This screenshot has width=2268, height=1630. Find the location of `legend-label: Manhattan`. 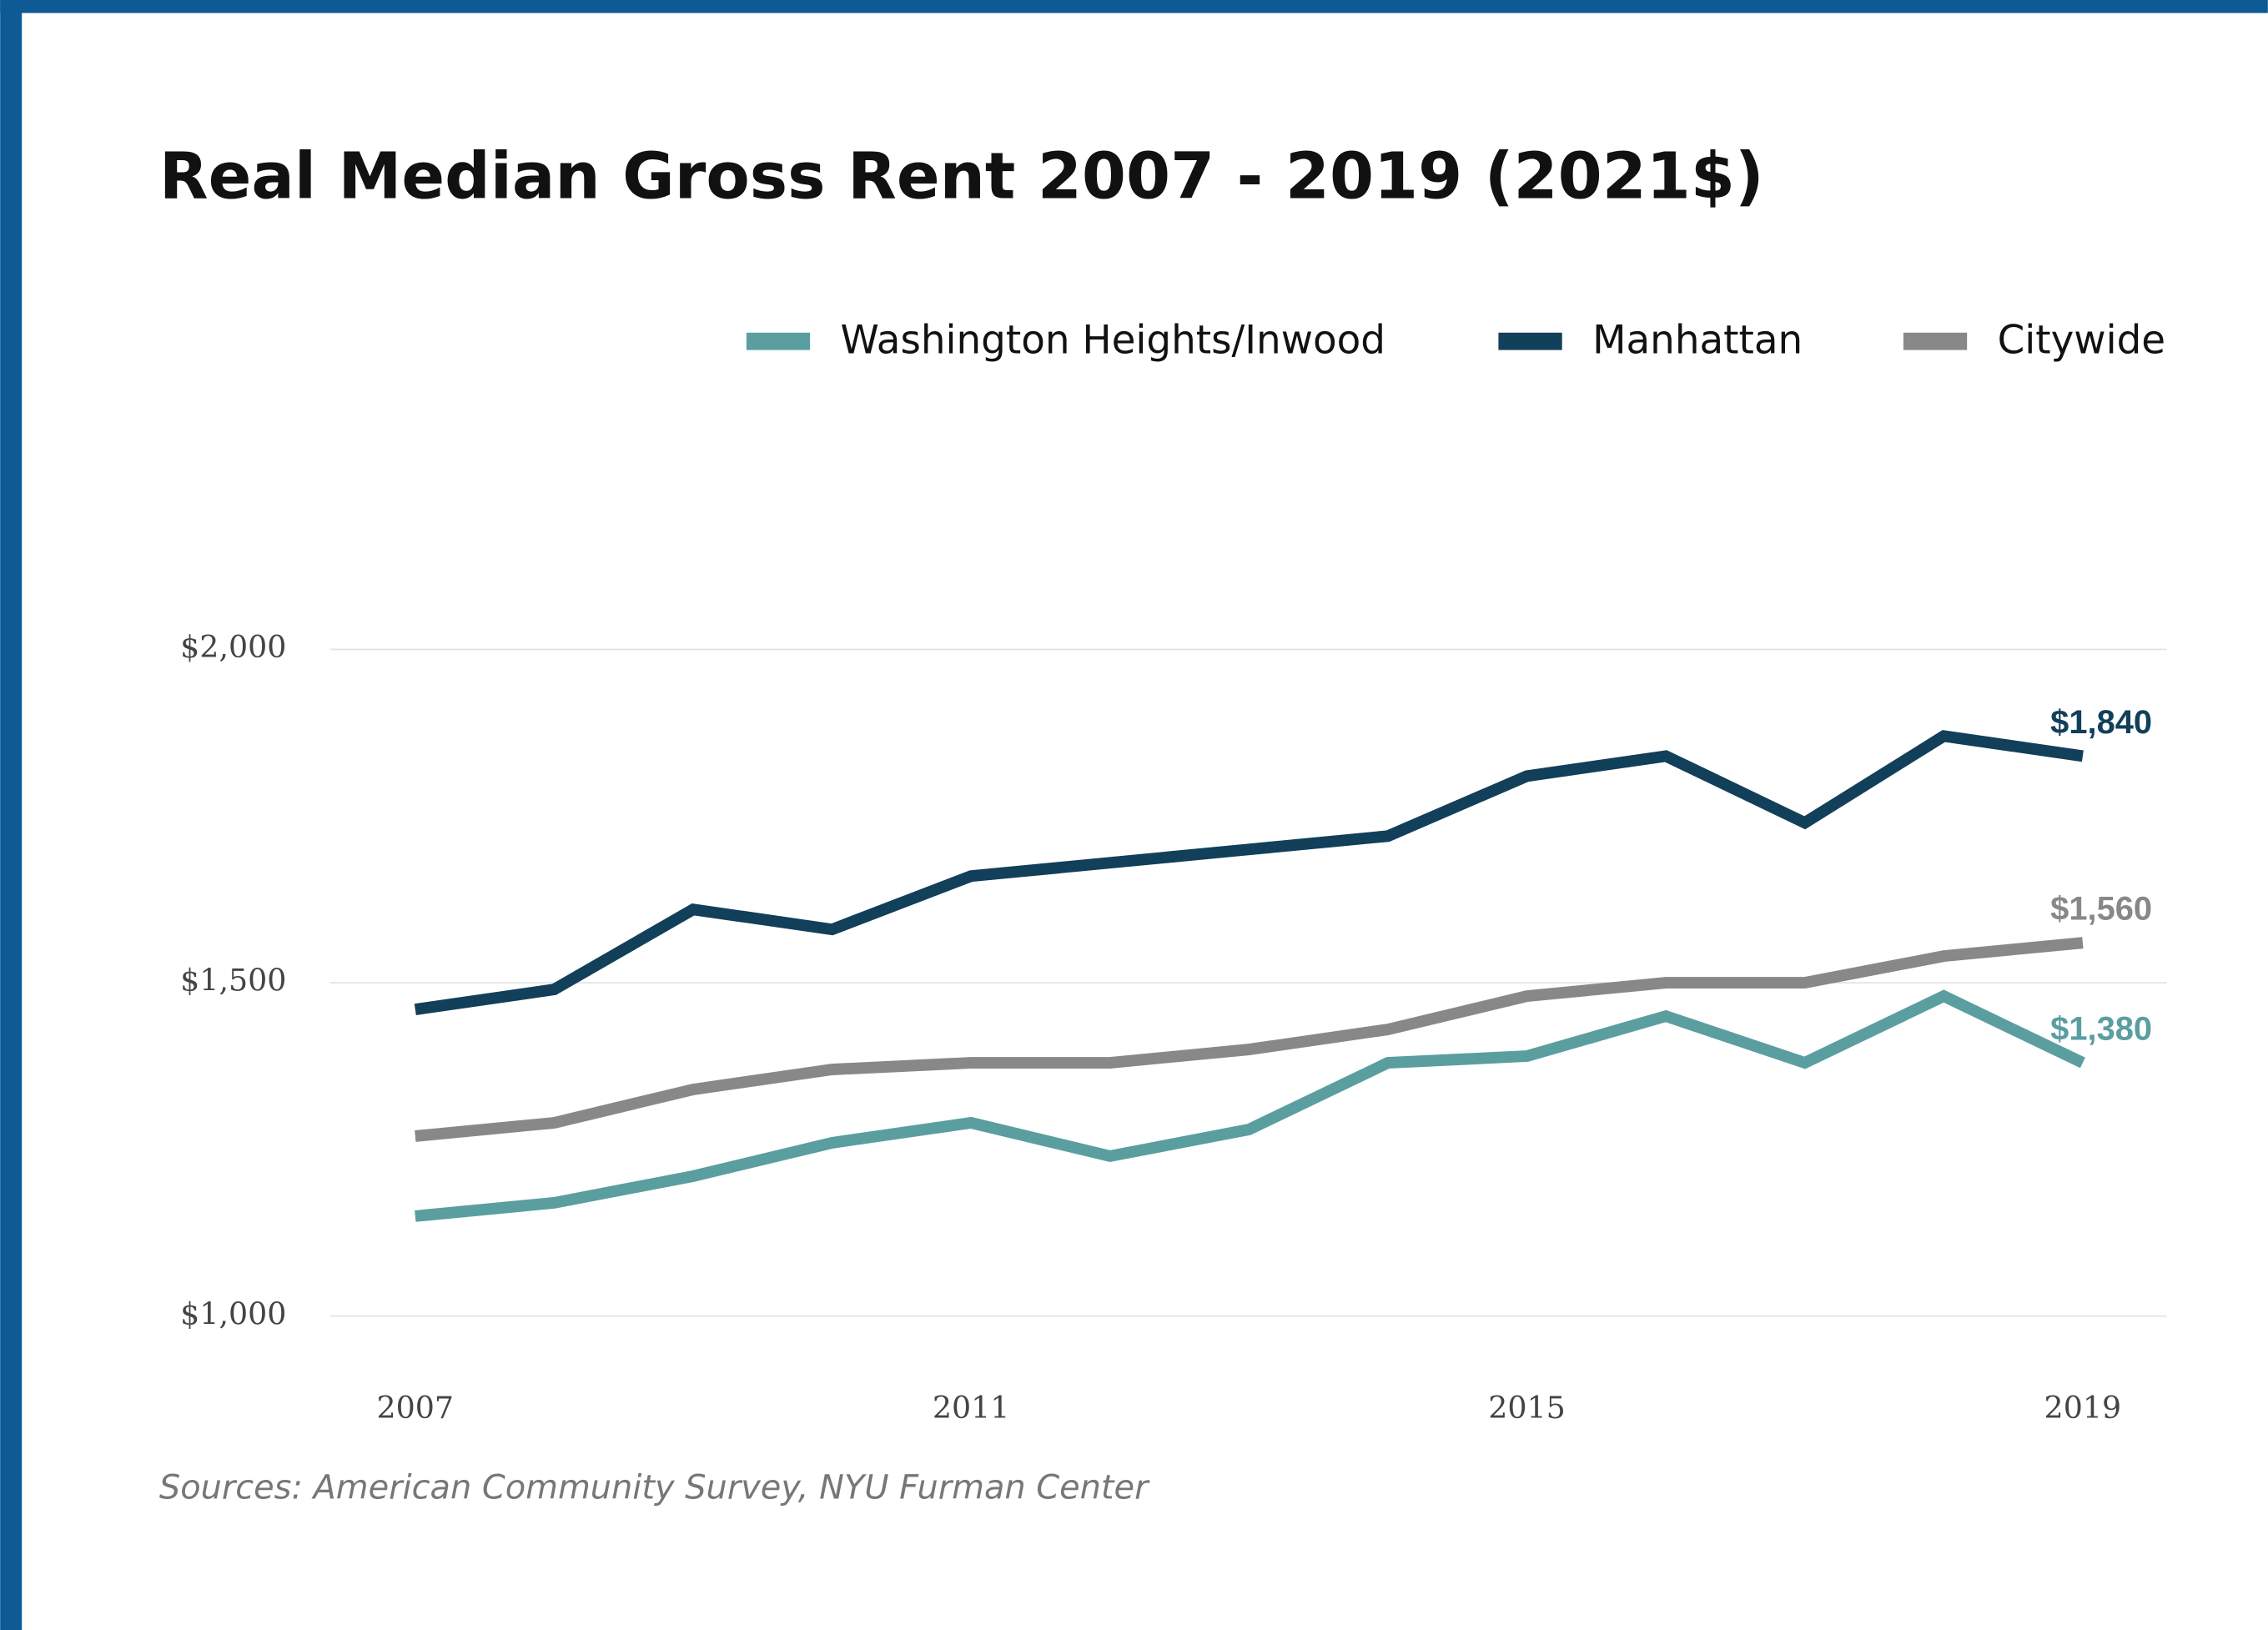

legend-label: Manhattan is located at coordinates (1697, 340).